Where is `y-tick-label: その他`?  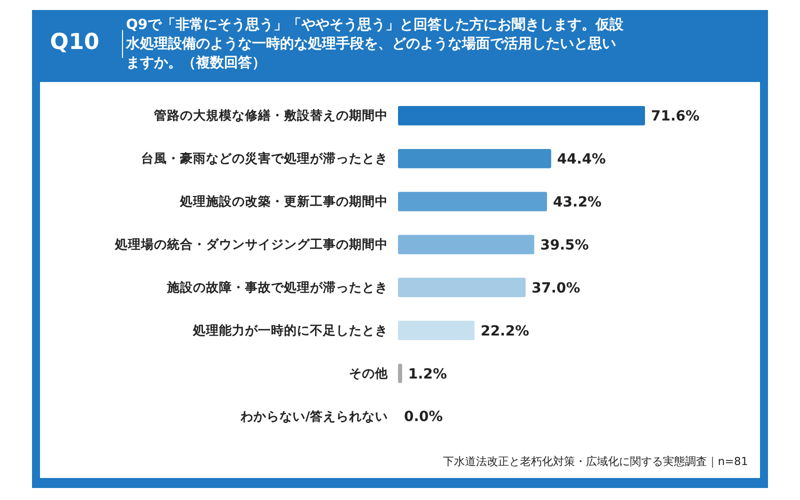 y-tick-label: その他 is located at coordinates (369, 372).